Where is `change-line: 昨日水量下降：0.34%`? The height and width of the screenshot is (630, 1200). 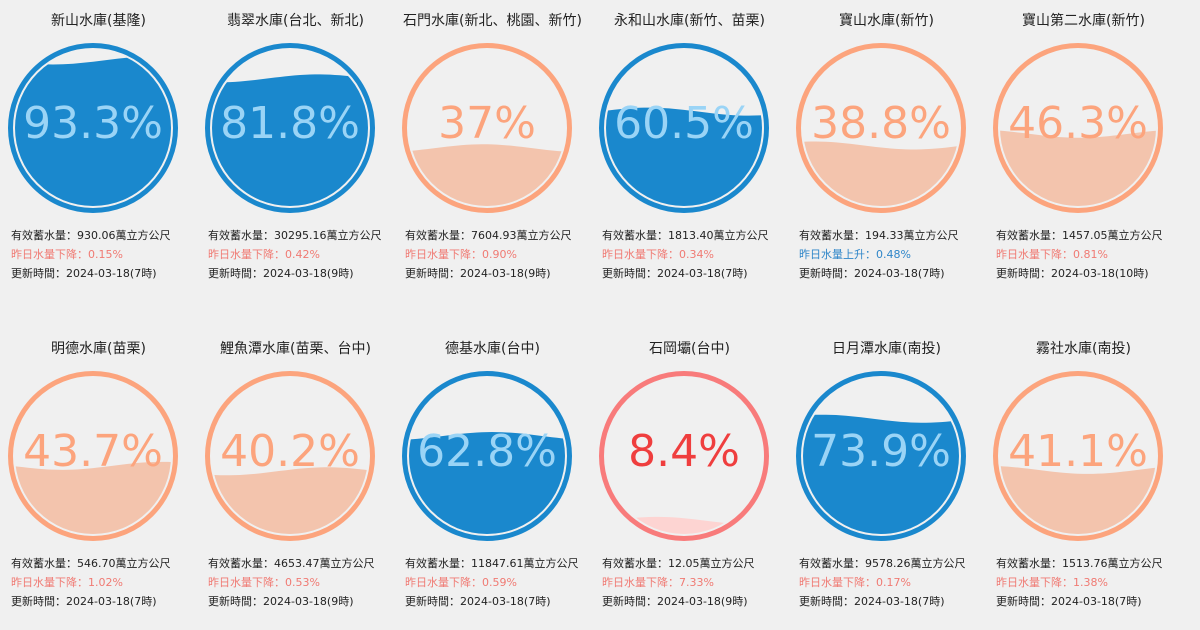
change-line: 昨日水量下降：0.34% is located at coordinates (693, 254).